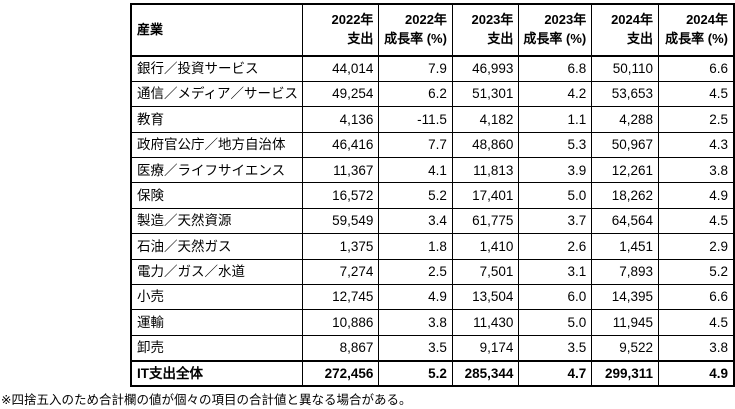 The height and width of the screenshot is (409, 735). I want to click on table-row: 保険 16,572 5.2 17,401 5.0 18,262 4.9, so click(432, 195).